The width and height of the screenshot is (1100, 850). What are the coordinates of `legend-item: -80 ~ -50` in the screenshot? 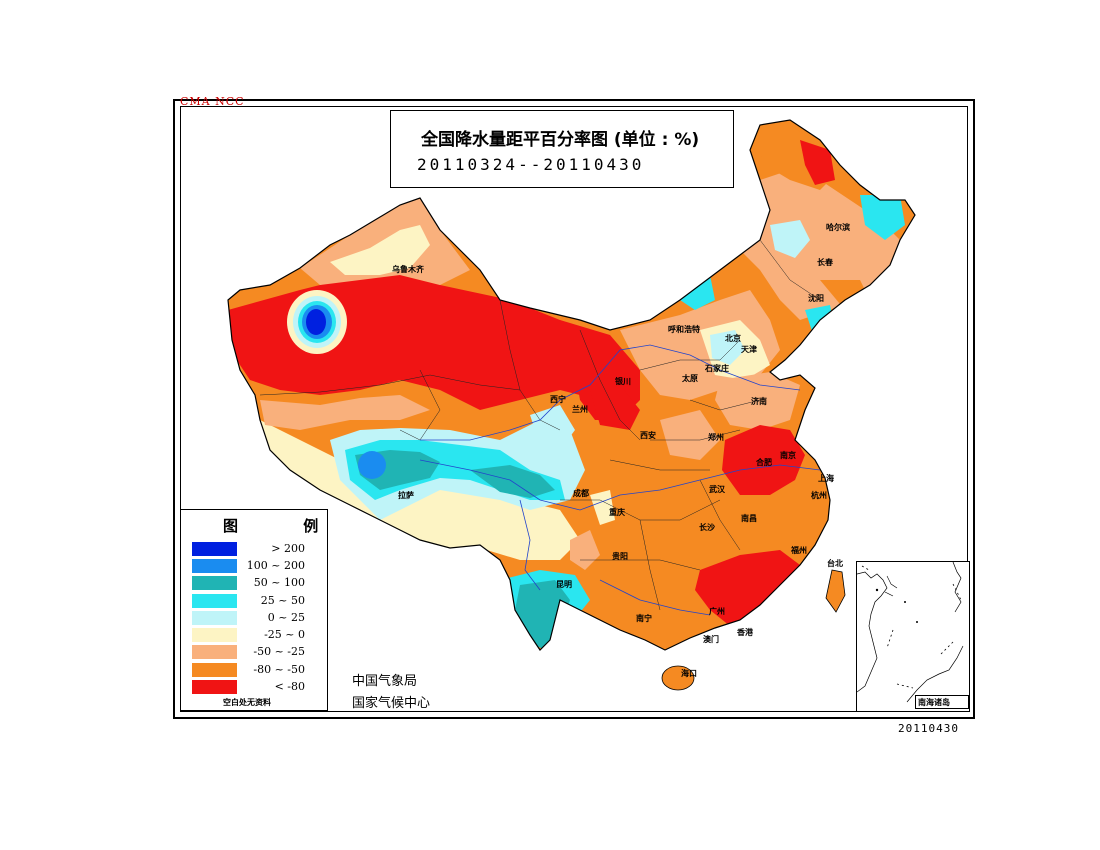 It's located at (254, 671).